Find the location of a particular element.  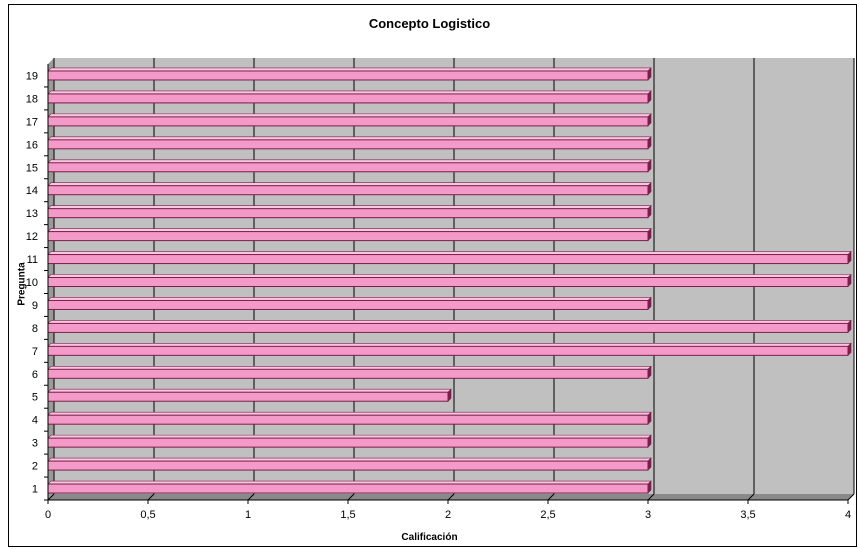

y-tick-label: 11 is located at coordinates (32, 260).